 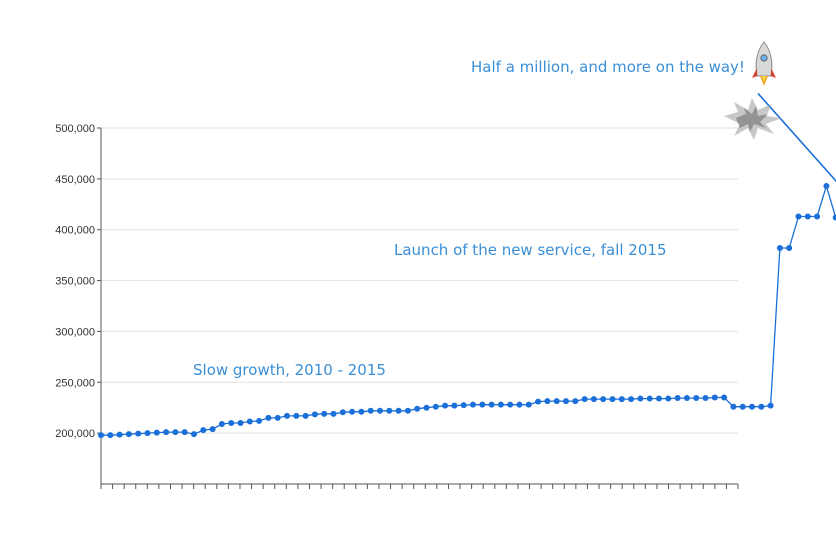 What do you see at coordinates (796, 137) in the screenshot?
I see `series-extension` at bounding box center [796, 137].